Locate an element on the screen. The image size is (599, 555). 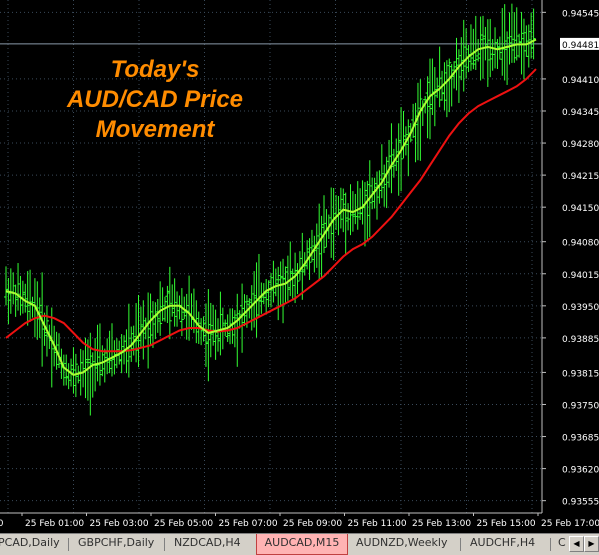
current-price-label: 0.94481 is located at coordinates (580, 46).